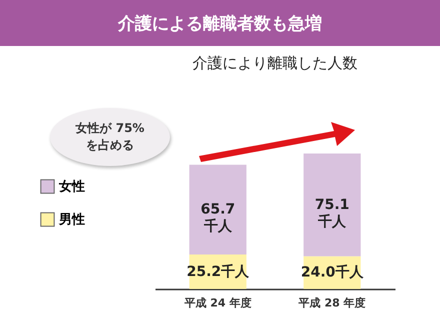  I want to click on chart-title: 介護による離職者数も急増, so click(220, 23).